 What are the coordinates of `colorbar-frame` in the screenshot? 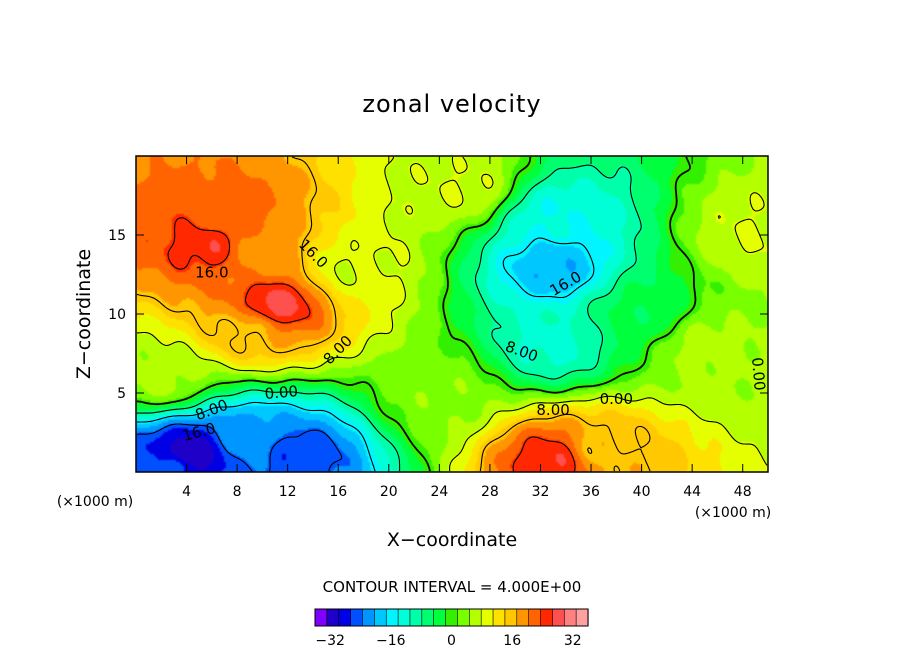 It's located at (451, 617).